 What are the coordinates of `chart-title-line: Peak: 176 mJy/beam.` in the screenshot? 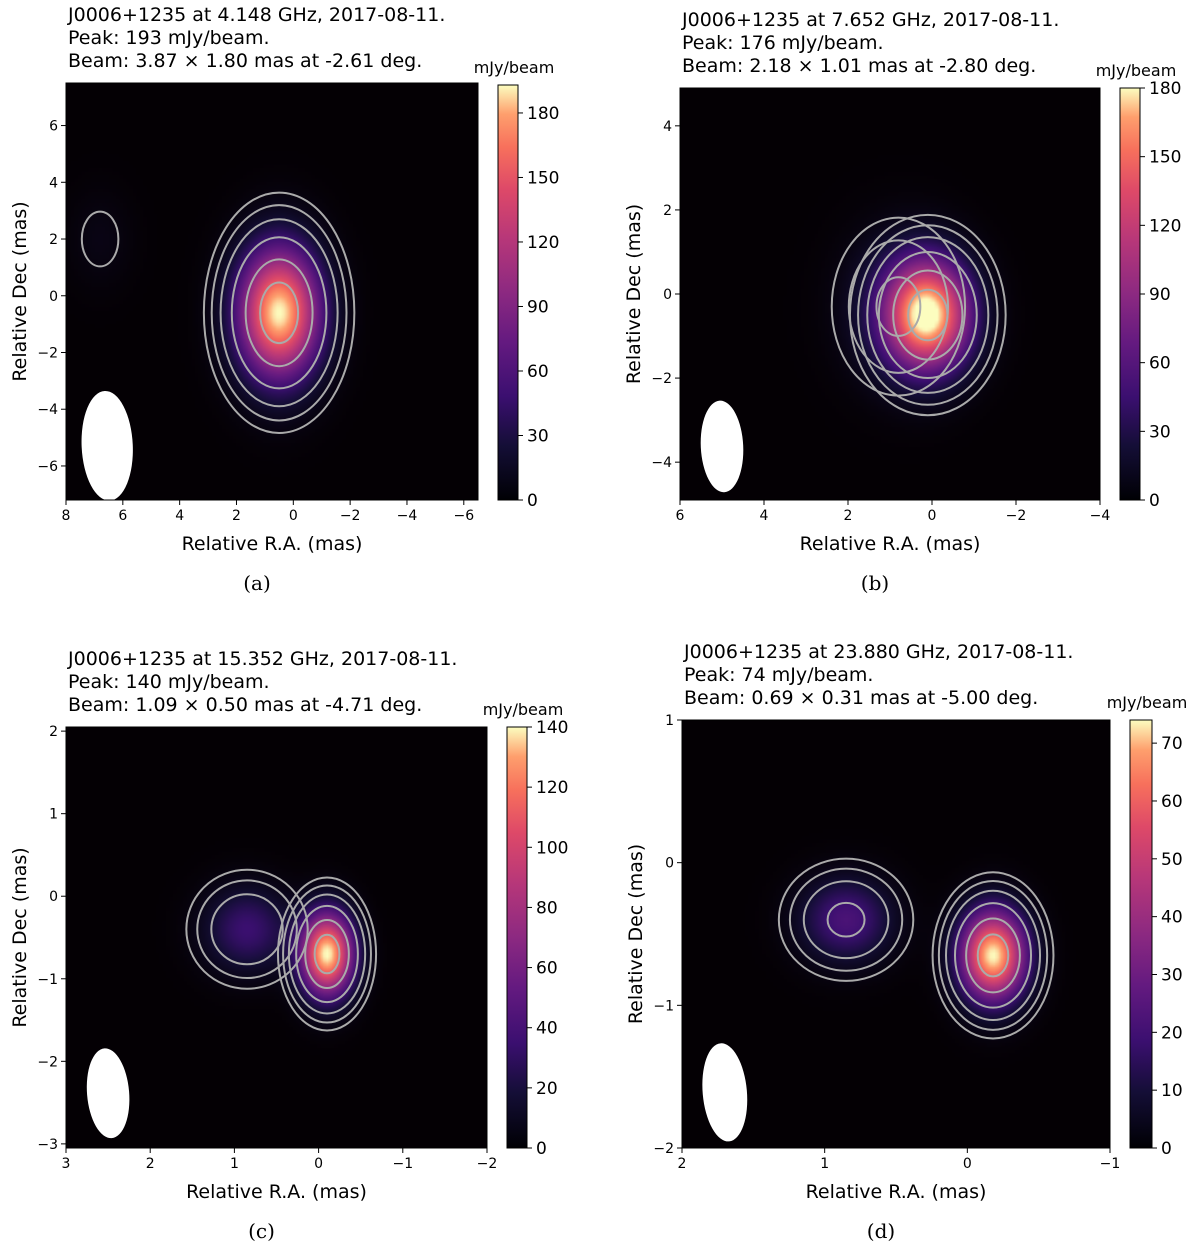 It's located at (783, 43).